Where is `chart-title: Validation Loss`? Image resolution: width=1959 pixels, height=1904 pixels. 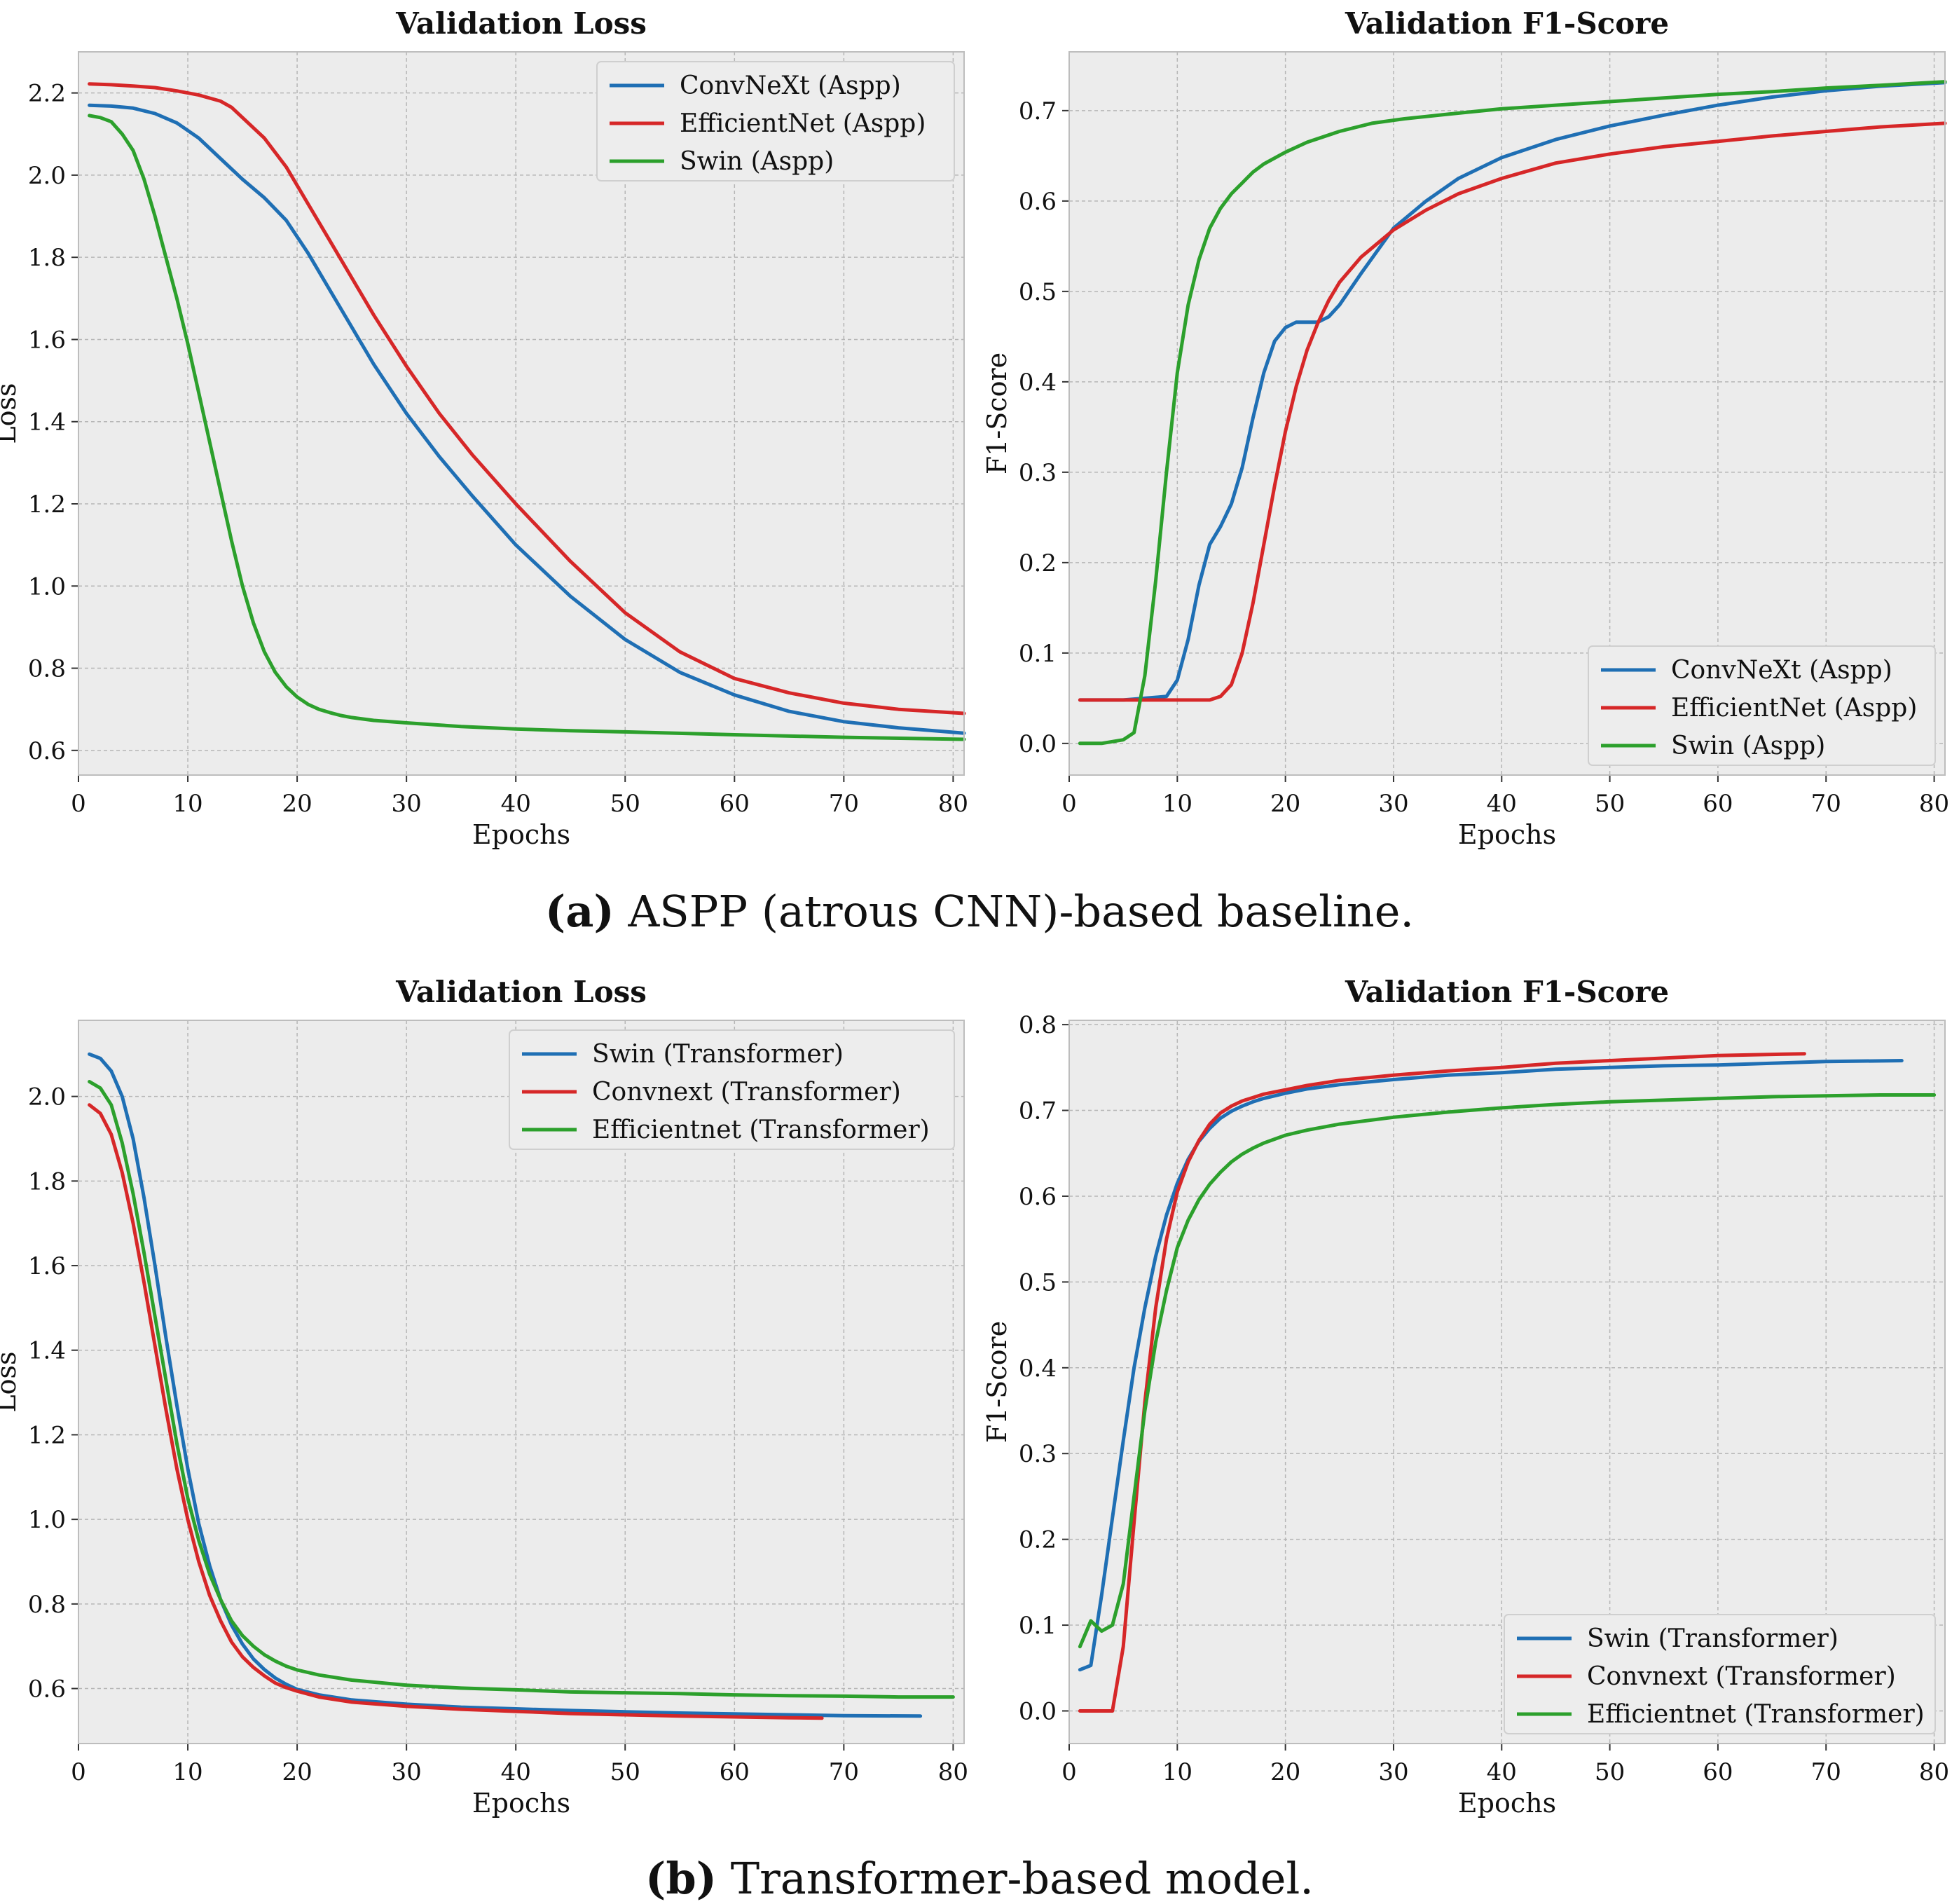 chart-title: Validation Loss is located at coordinates (521, 992).